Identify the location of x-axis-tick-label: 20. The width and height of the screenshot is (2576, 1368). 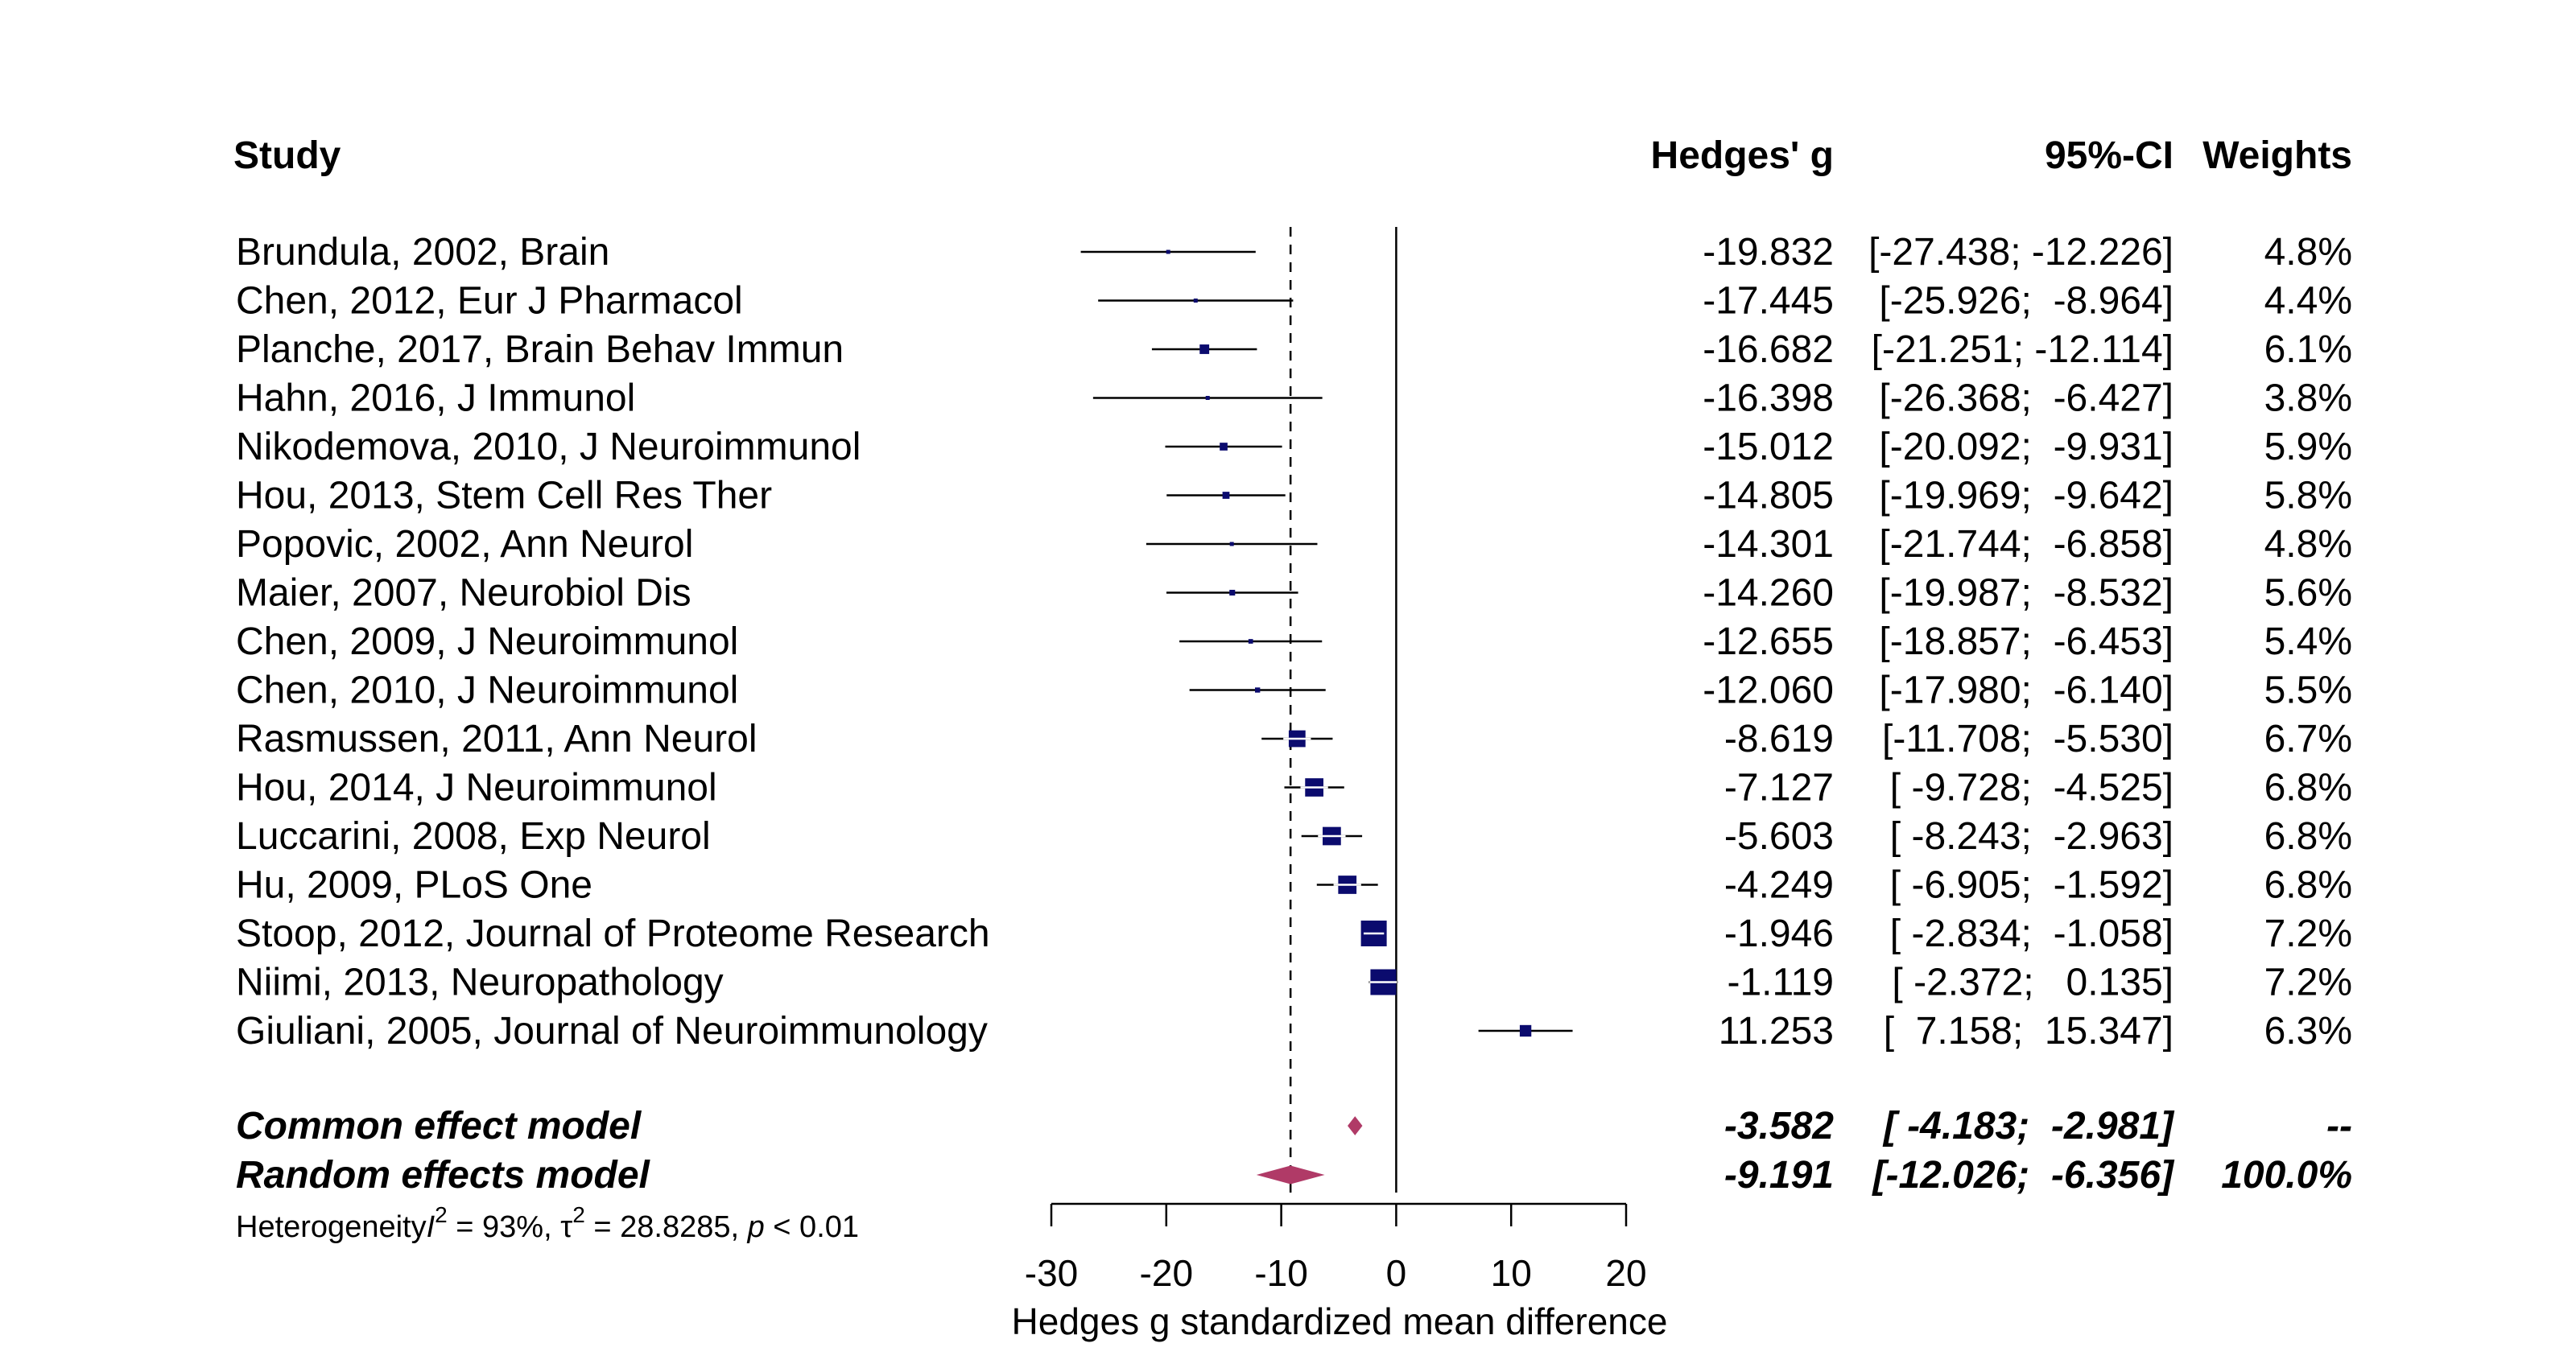
(1625, 1273).